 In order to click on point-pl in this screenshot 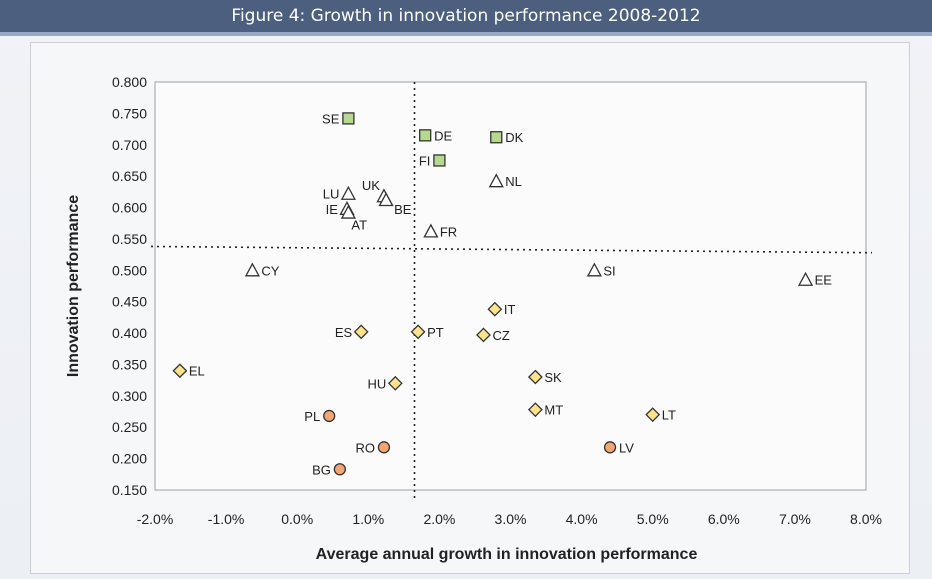, I will do `click(329, 416)`.